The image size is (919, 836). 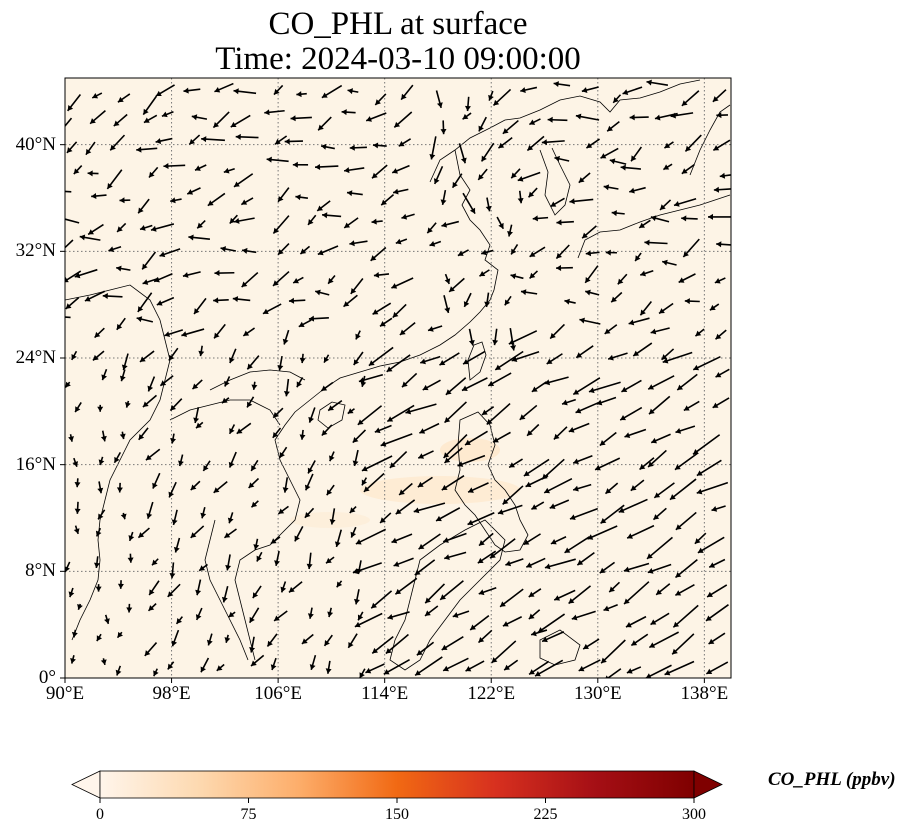 What do you see at coordinates (385, 693) in the screenshot?
I see `lon-tick-label: 114°E` at bounding box center [385, 693].